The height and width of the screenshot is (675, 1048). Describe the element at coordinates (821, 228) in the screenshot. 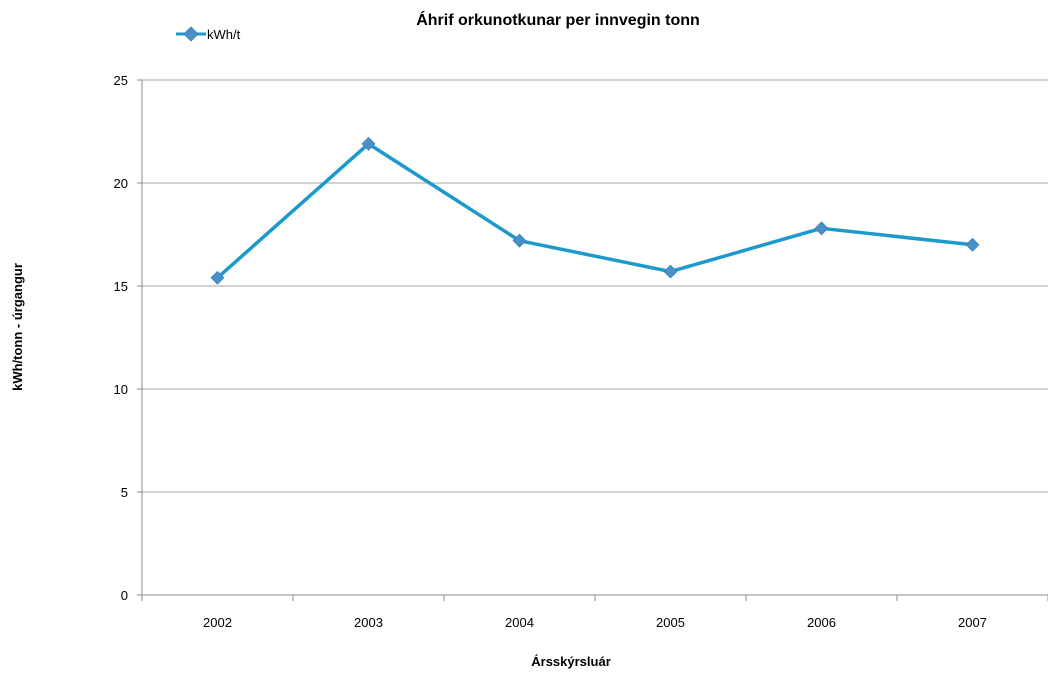

I see `data-point-2006` at that location.